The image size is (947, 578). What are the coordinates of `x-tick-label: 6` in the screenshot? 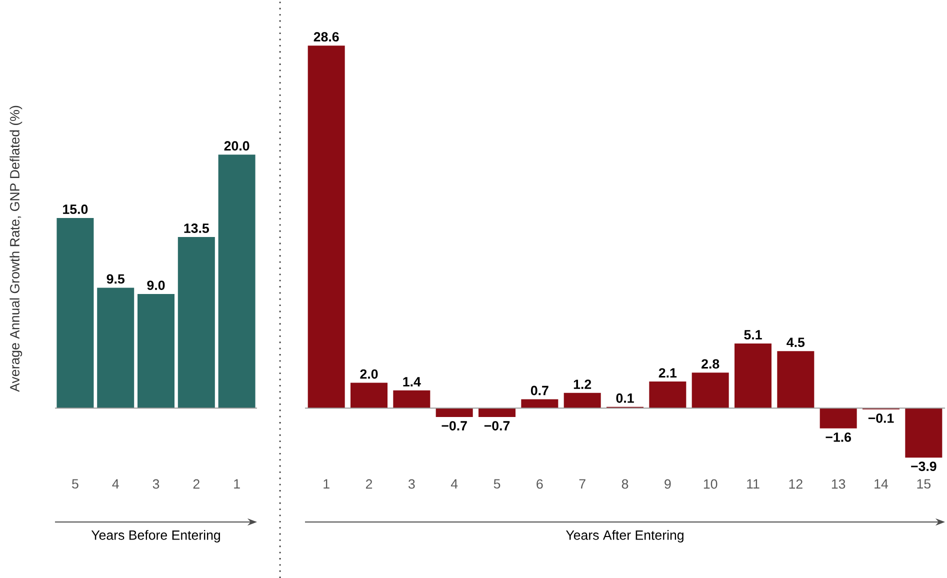 It's located at (539, 484).